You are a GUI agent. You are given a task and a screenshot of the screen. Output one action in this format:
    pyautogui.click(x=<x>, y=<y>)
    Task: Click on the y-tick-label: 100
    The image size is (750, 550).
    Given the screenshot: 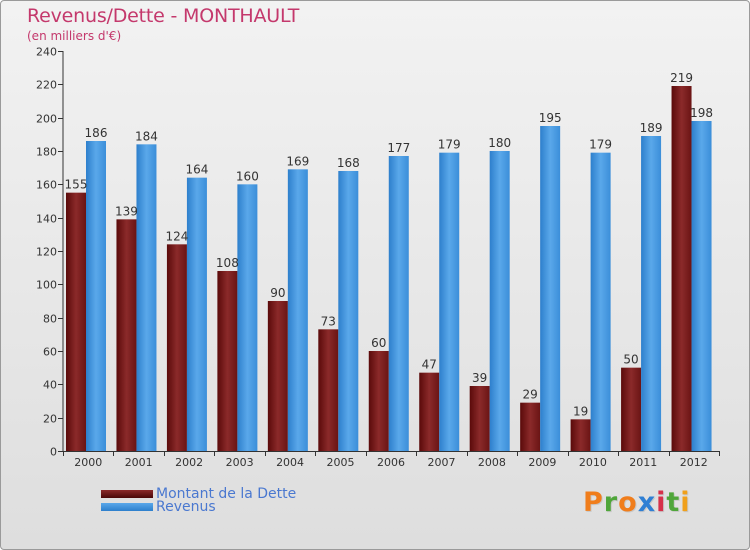 What is the action you would take?
    pyautogui.click(x=46, y=285)
    